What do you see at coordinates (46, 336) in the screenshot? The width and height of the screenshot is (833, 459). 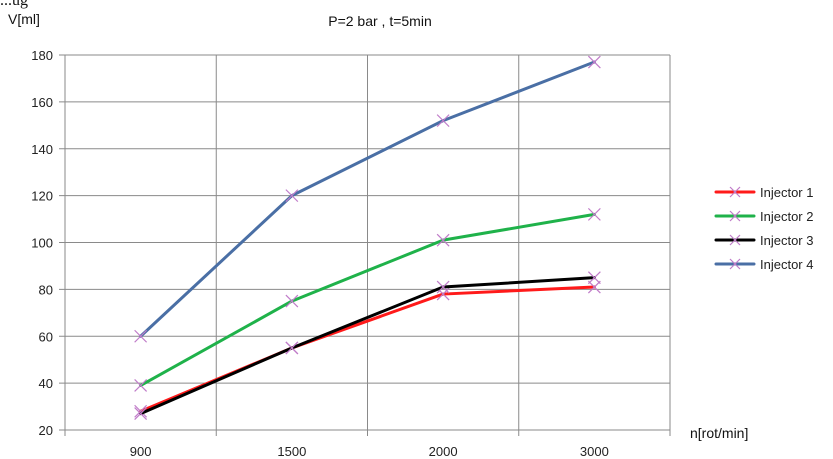 I see `y-tick-label-60: 60` at bounding box center [46, 336].